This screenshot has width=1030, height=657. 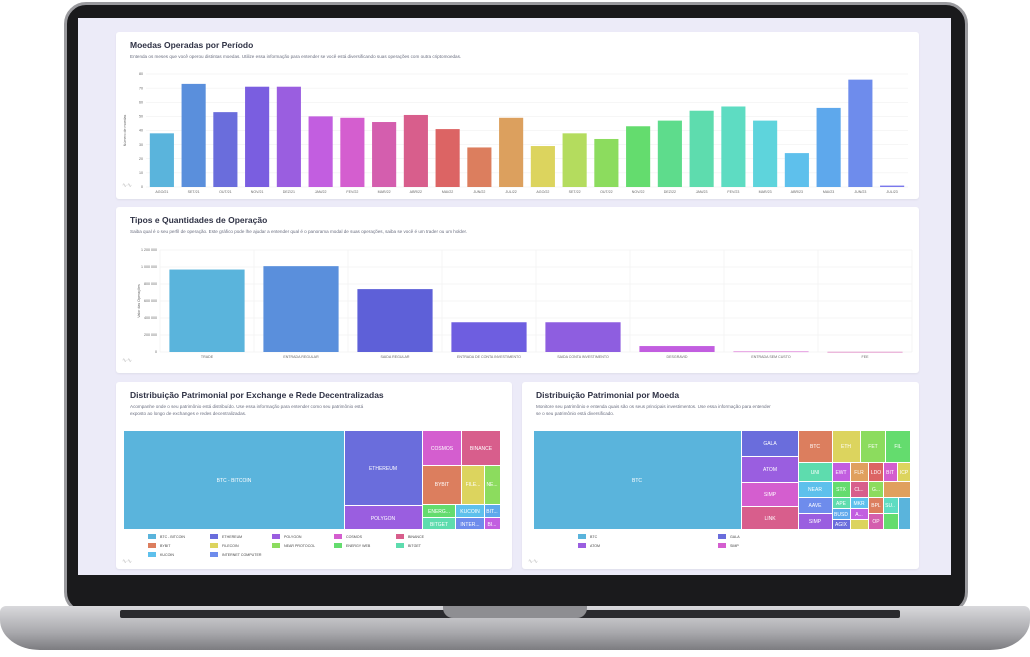 What do you see at coordinates (470, 511) in the screenshot?
I see `tm-kucoin` at bounding box center [470, 511].